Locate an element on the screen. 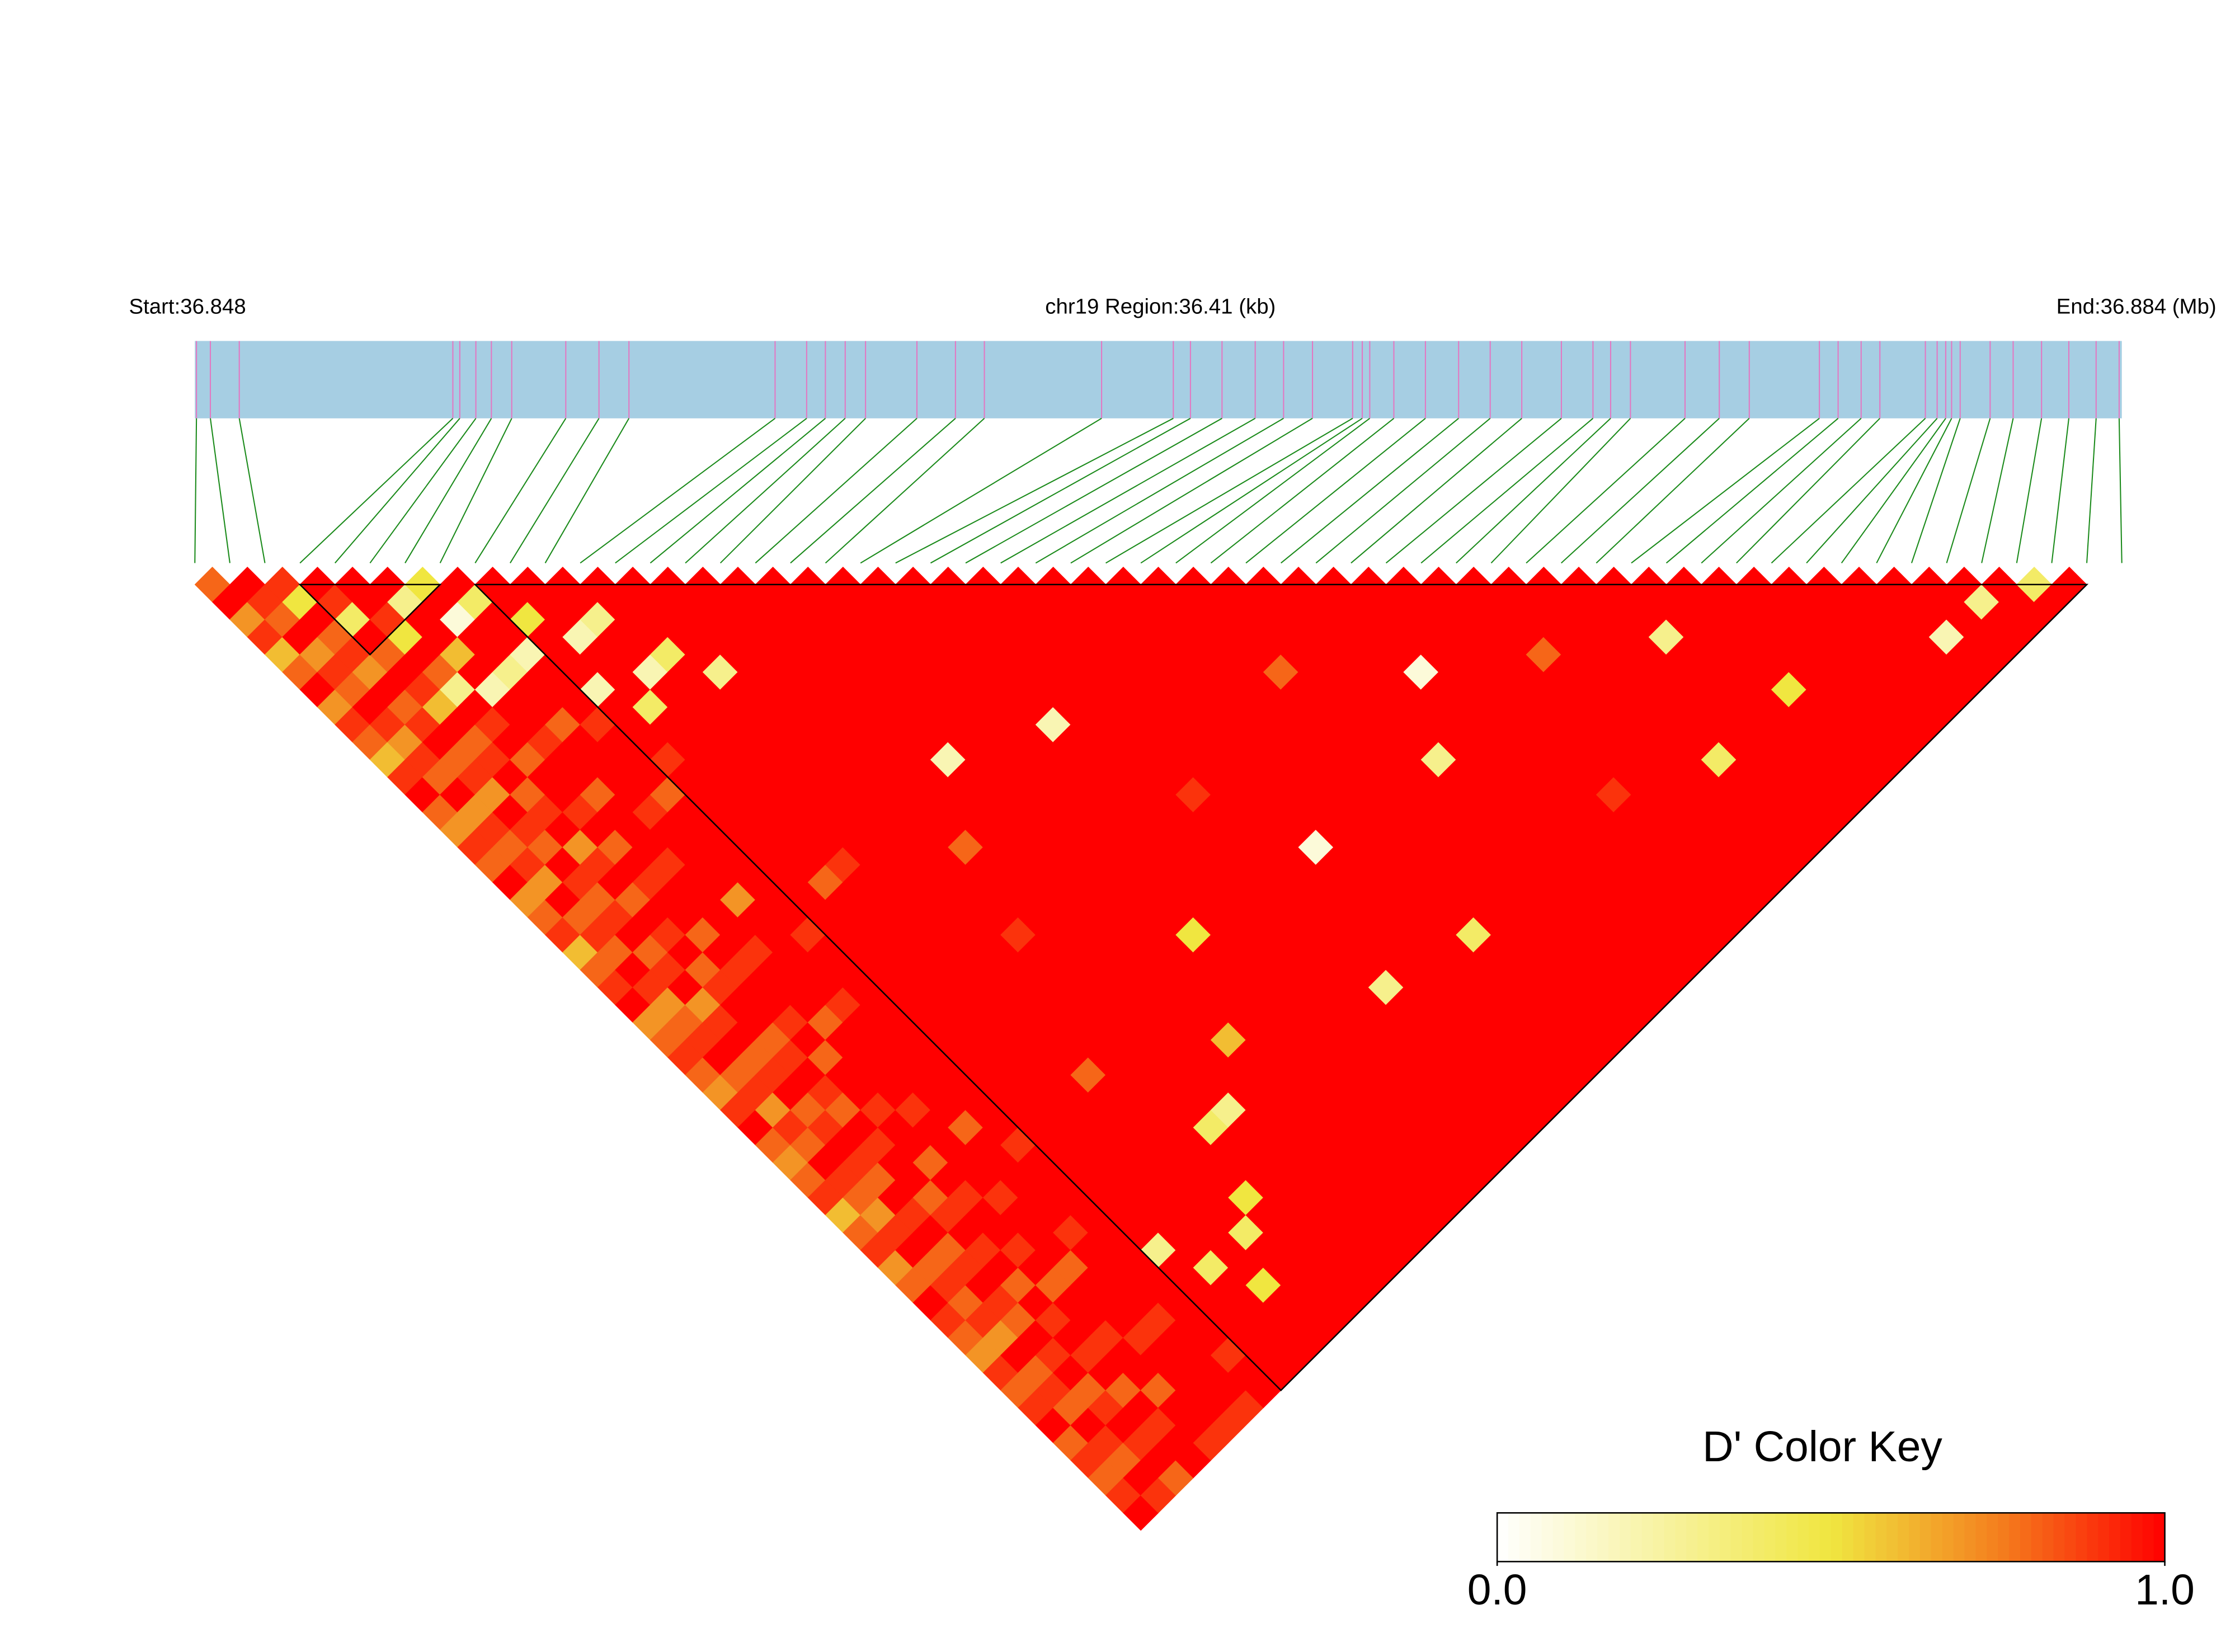  region-label: chr19 Region:36.41 (kb) is located at coordinates (1160, 307).